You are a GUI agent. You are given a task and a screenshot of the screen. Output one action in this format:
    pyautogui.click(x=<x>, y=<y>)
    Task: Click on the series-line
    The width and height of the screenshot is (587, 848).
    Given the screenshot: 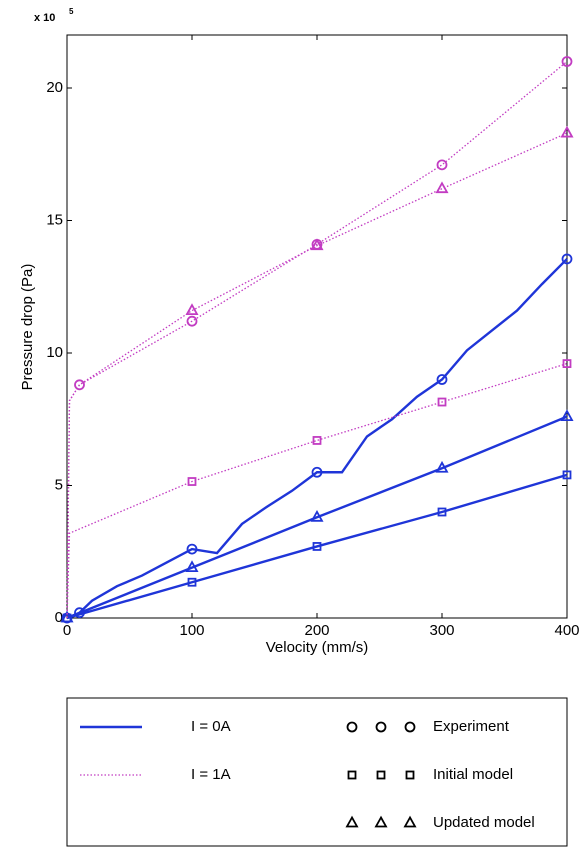 What is the action you would take?
    pyautogui.click(x=317, y=546)
    